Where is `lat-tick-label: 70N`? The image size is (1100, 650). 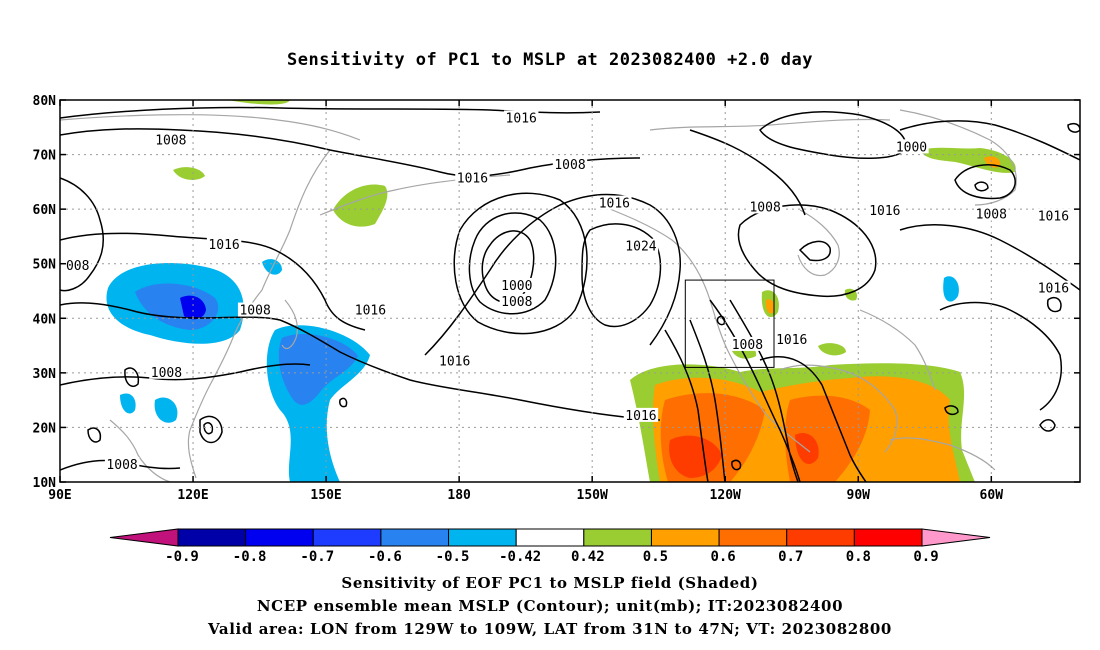 lat-tick-label: 70N is located at coordinates (45, 156).